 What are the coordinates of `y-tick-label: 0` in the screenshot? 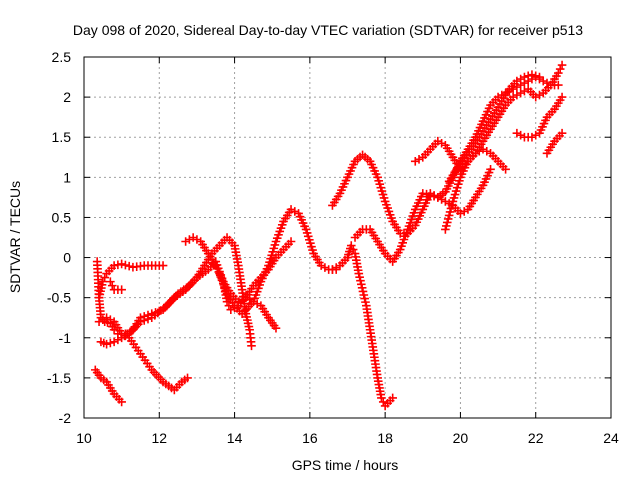 It's located at (67, 258).